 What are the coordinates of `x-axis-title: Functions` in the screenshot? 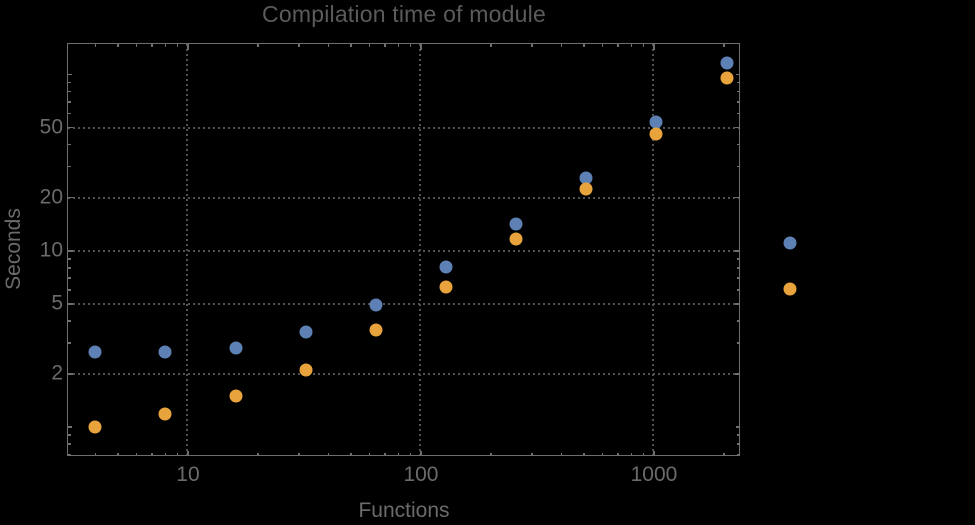 It's located at (404, 510).